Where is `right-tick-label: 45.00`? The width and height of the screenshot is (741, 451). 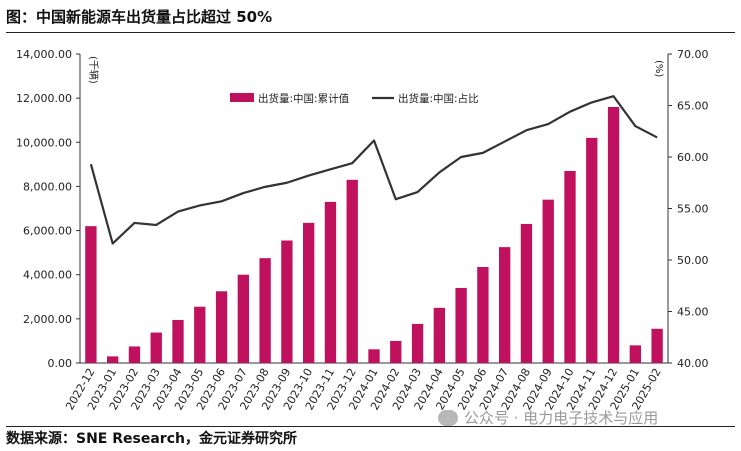 right-tick-label: 45.00 is located at coordinates (693, 312).